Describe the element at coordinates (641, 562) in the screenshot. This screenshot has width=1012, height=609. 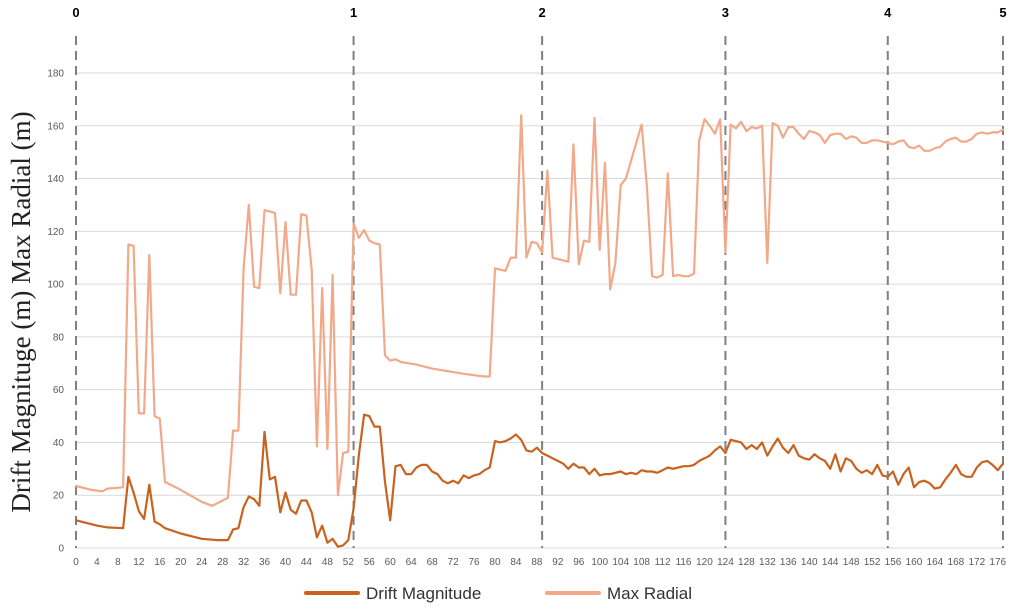
I see `x-tick-label: 108` at that location.